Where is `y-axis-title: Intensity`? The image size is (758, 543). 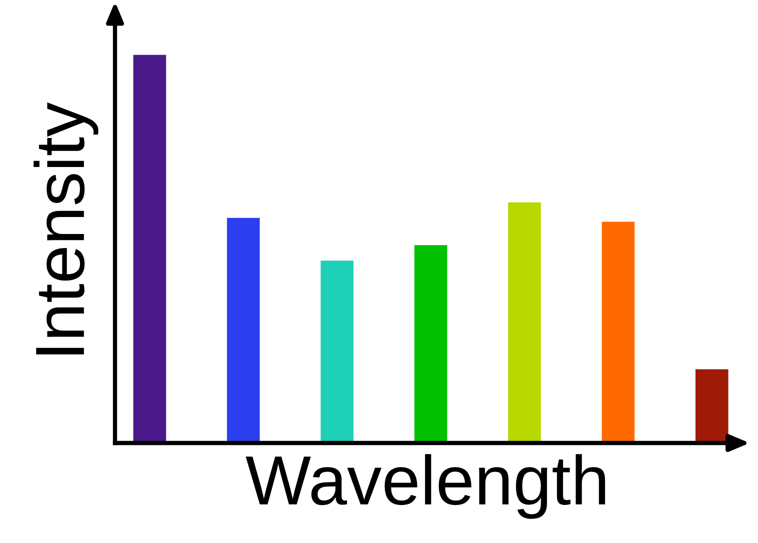
y-axis-title: Intensity is located at coordinates (66, 228).